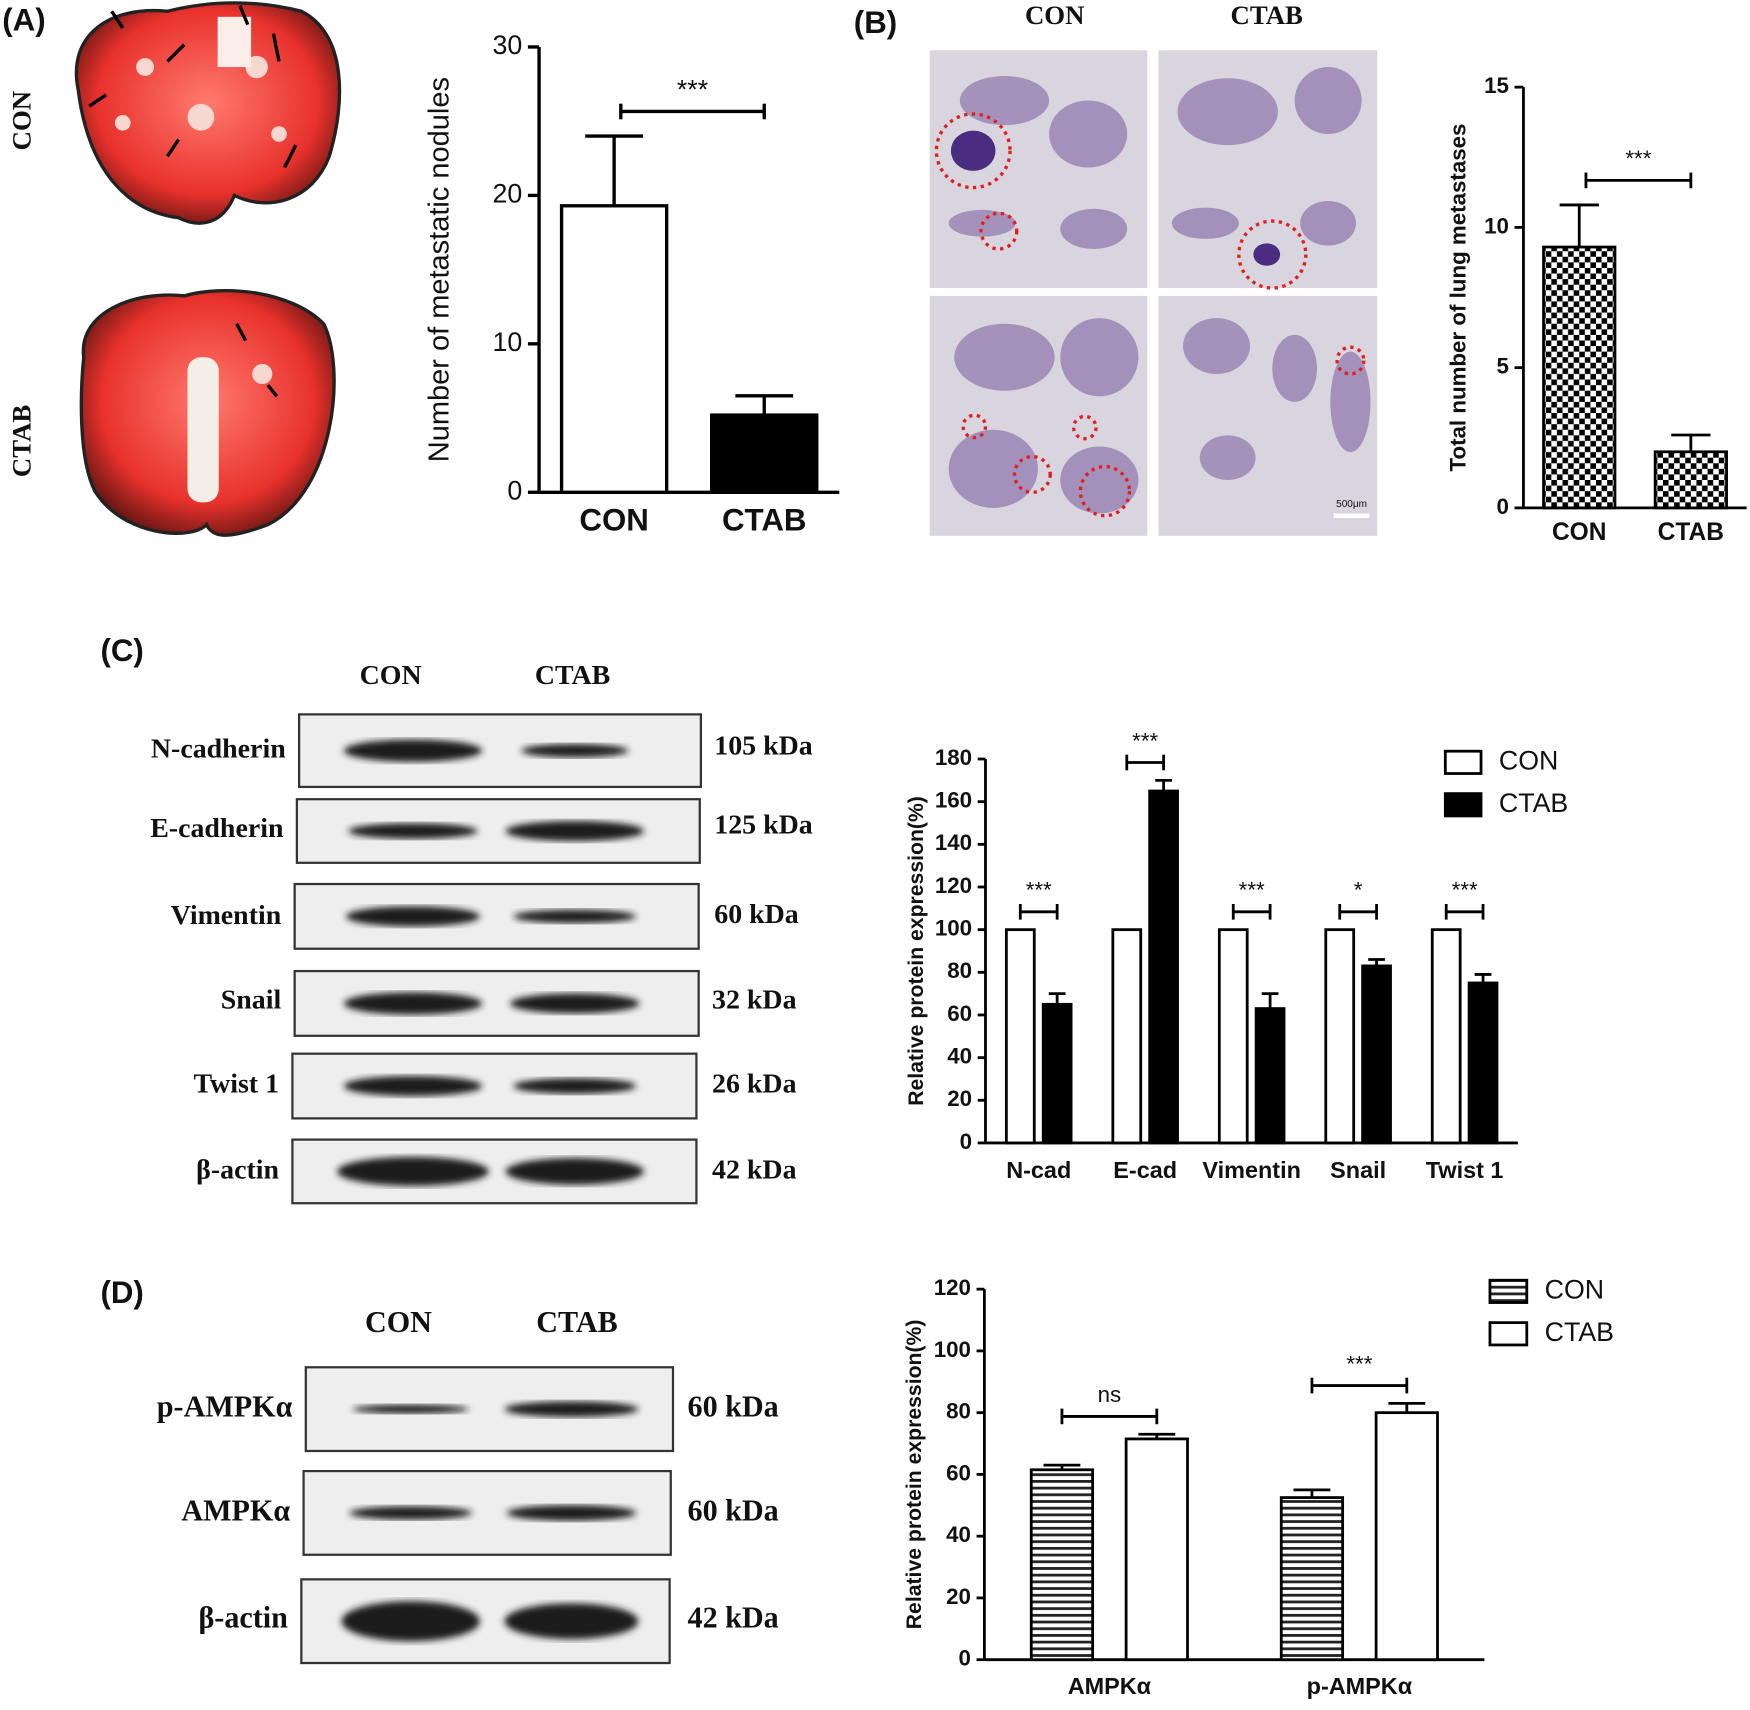 The image size is (1750, 1710). I want to click on blot-frame, so click(500, 751).